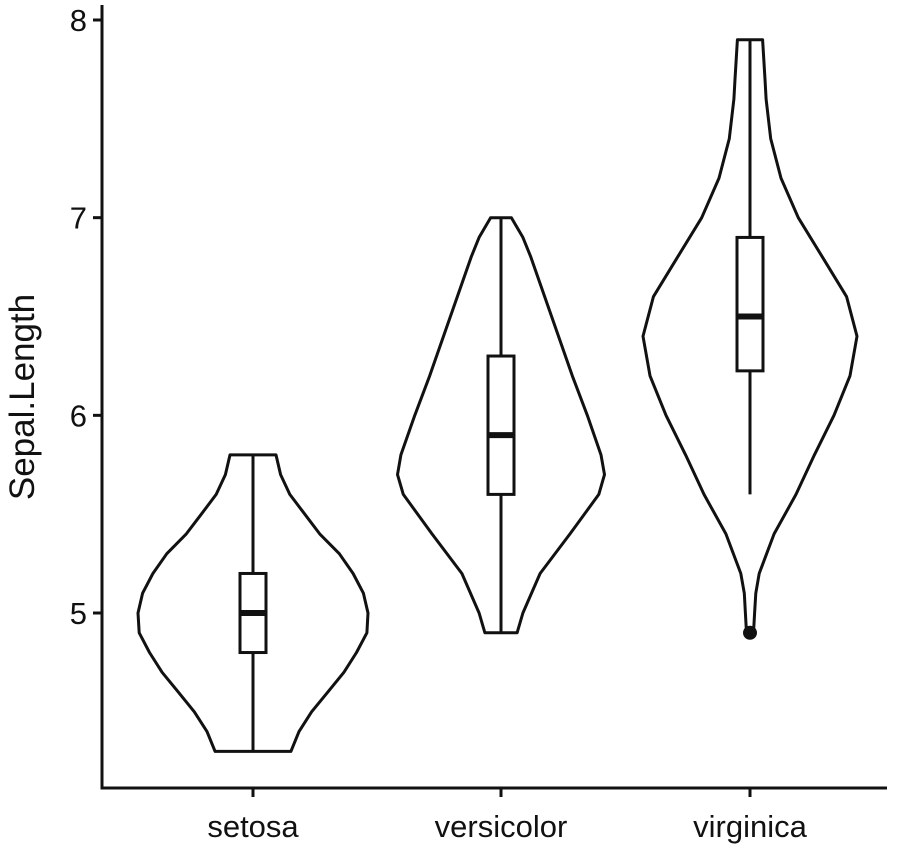 Image resolution: width=904 pixels, height=846 pixels. What do you see at coordinates (22, 397) in the screenshot?
I see `y-axis-label: Sepal.Length` at bounding box center [22, 397].